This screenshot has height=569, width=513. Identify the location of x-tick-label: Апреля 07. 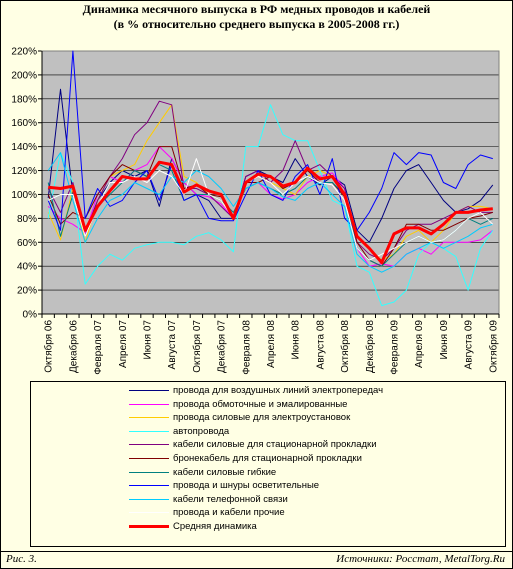
(123, 344).